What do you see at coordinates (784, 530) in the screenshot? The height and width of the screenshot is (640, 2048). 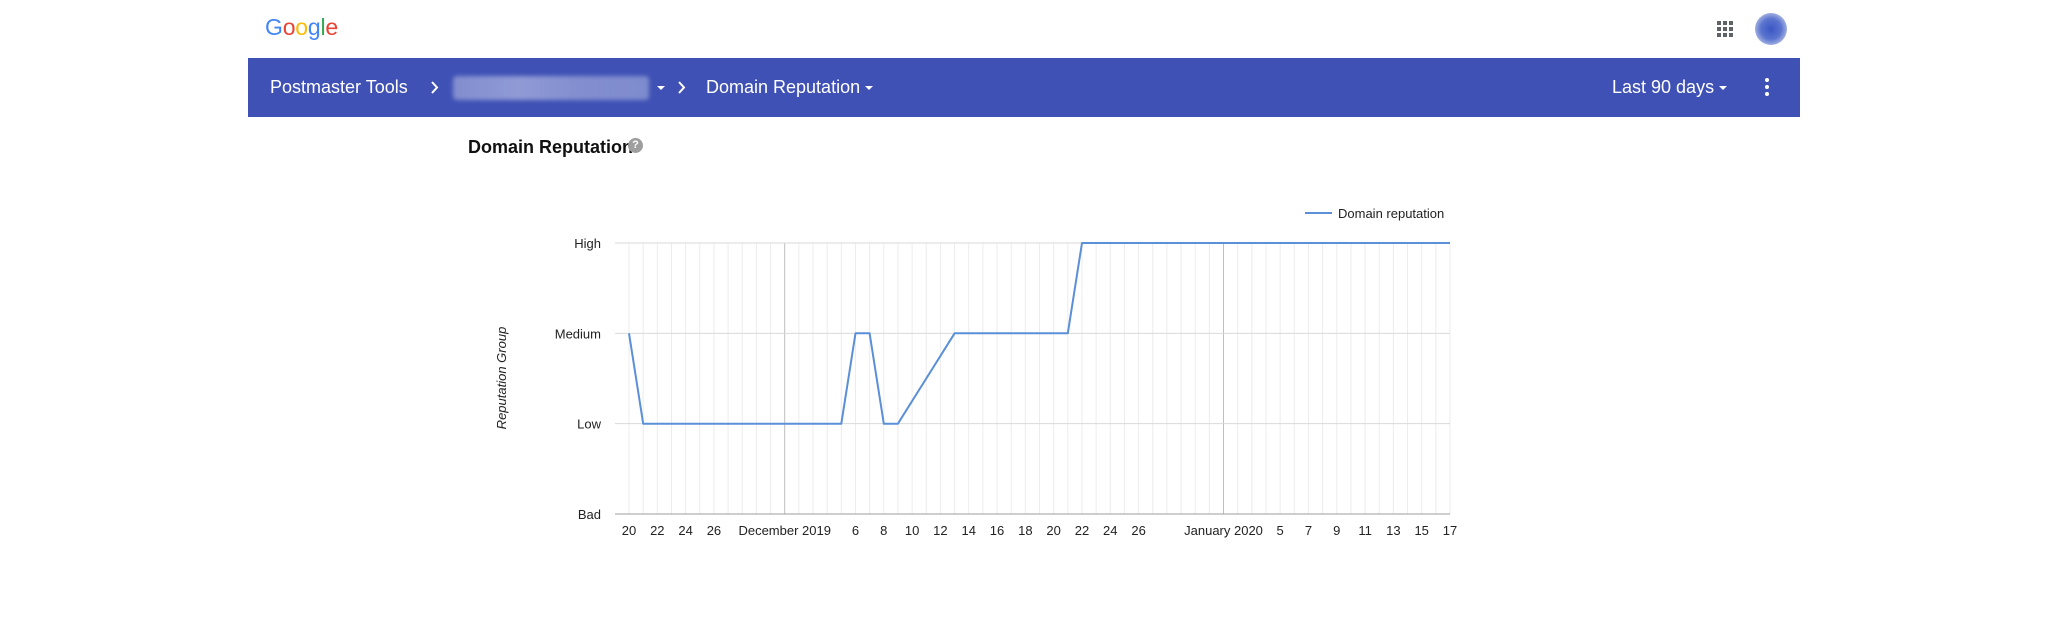 I see `x-tick-label: December 2019` at bounding box center [784, 530].